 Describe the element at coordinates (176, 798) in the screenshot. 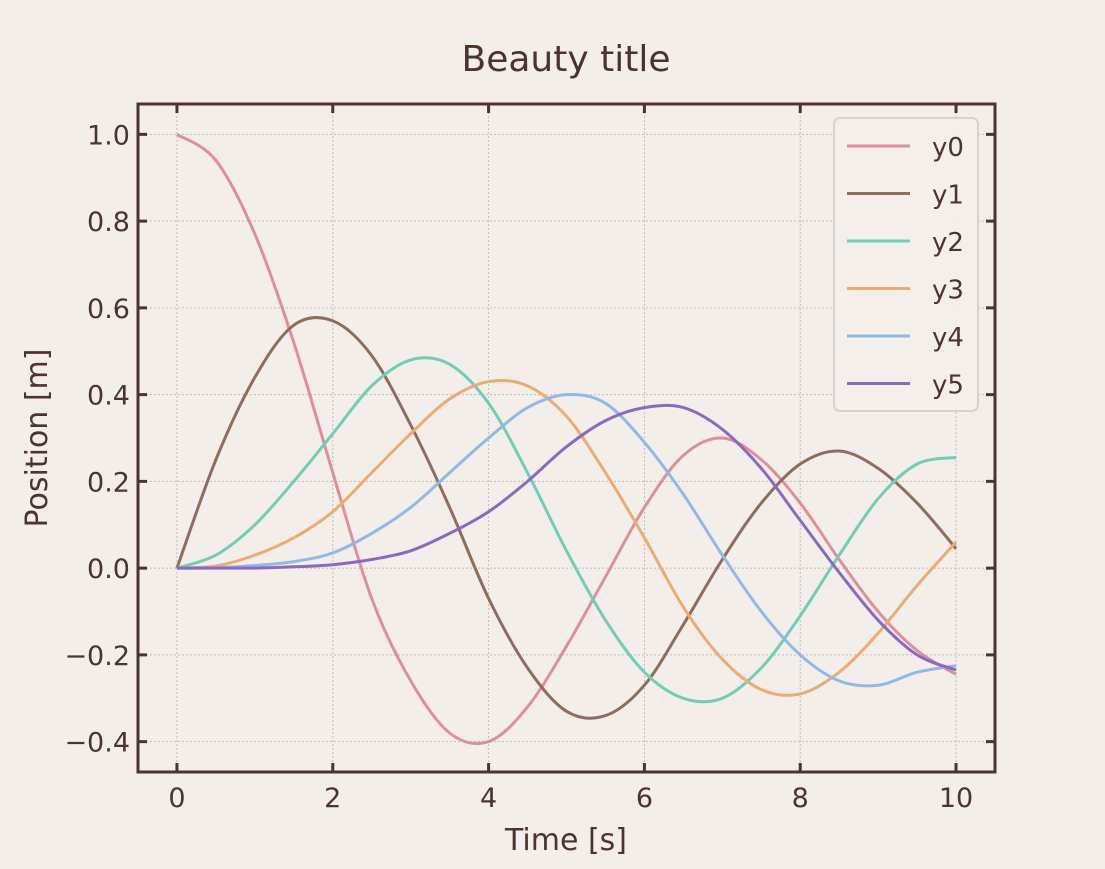

I see `x-tick-label: 0` at that location.